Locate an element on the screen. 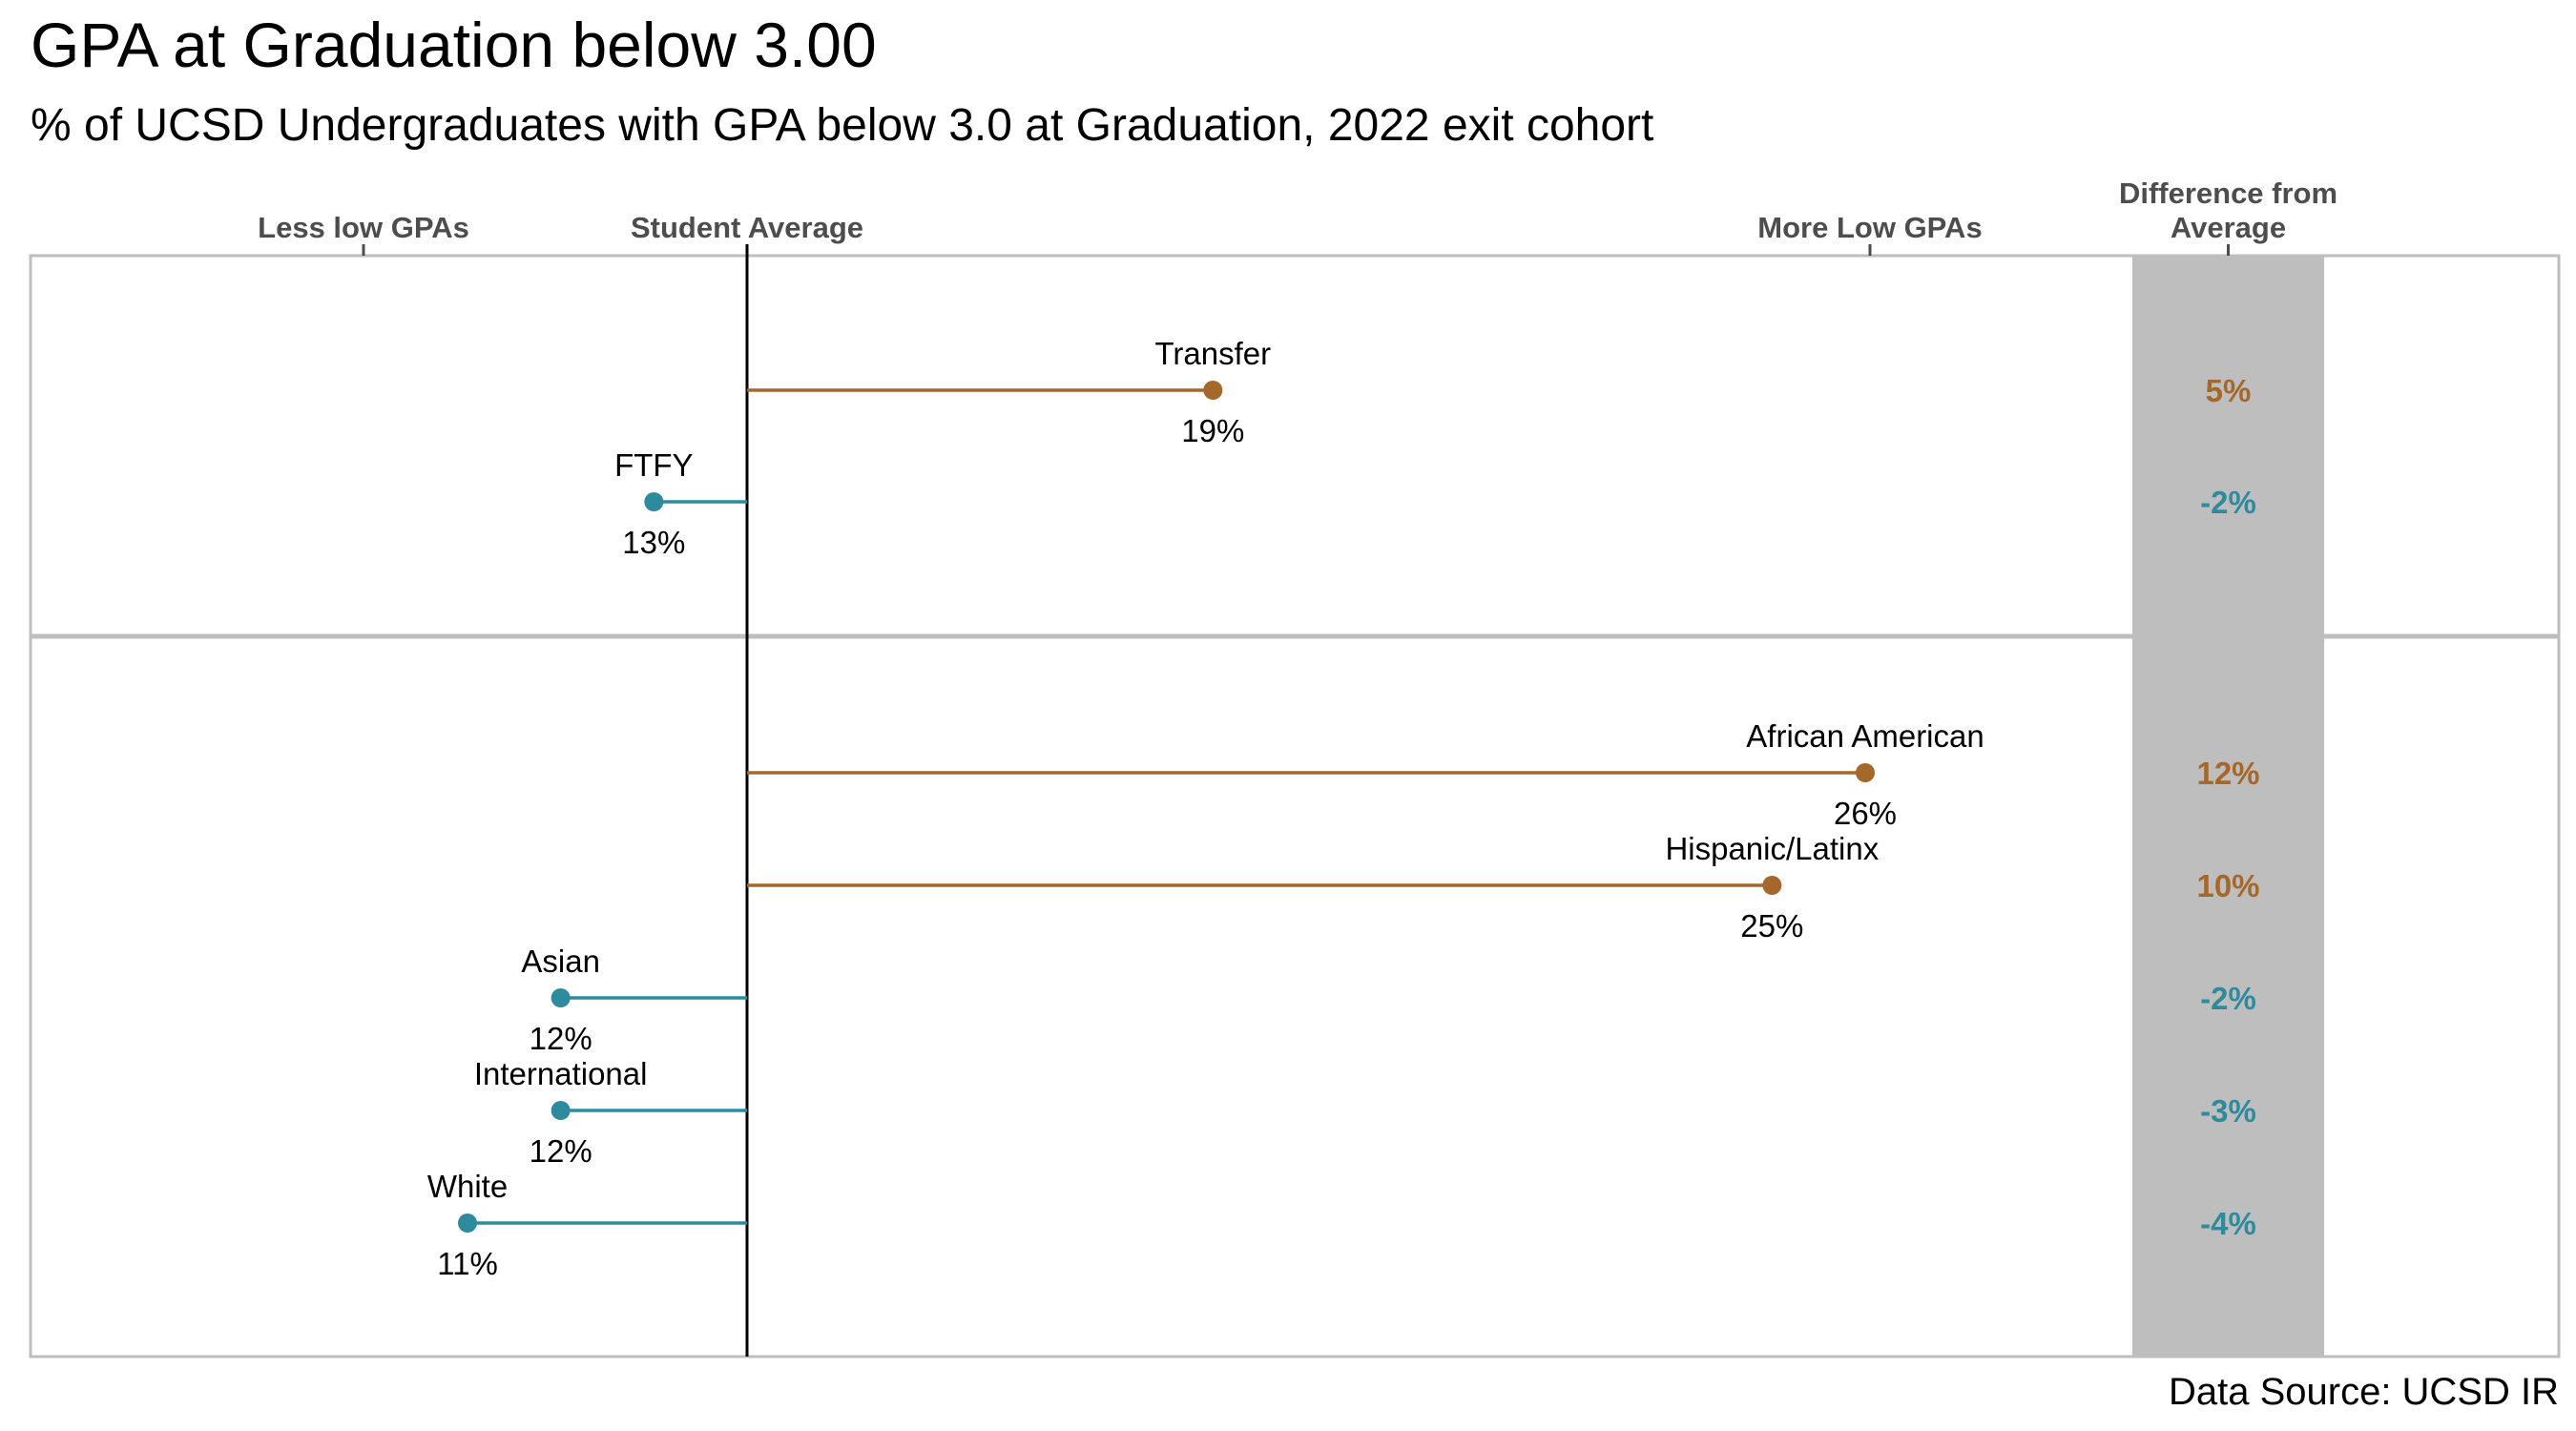 Image resolution: width=2576 pixels, height=1431 pixels. value-african-american: 26% is located at coordinates (1865, 813).